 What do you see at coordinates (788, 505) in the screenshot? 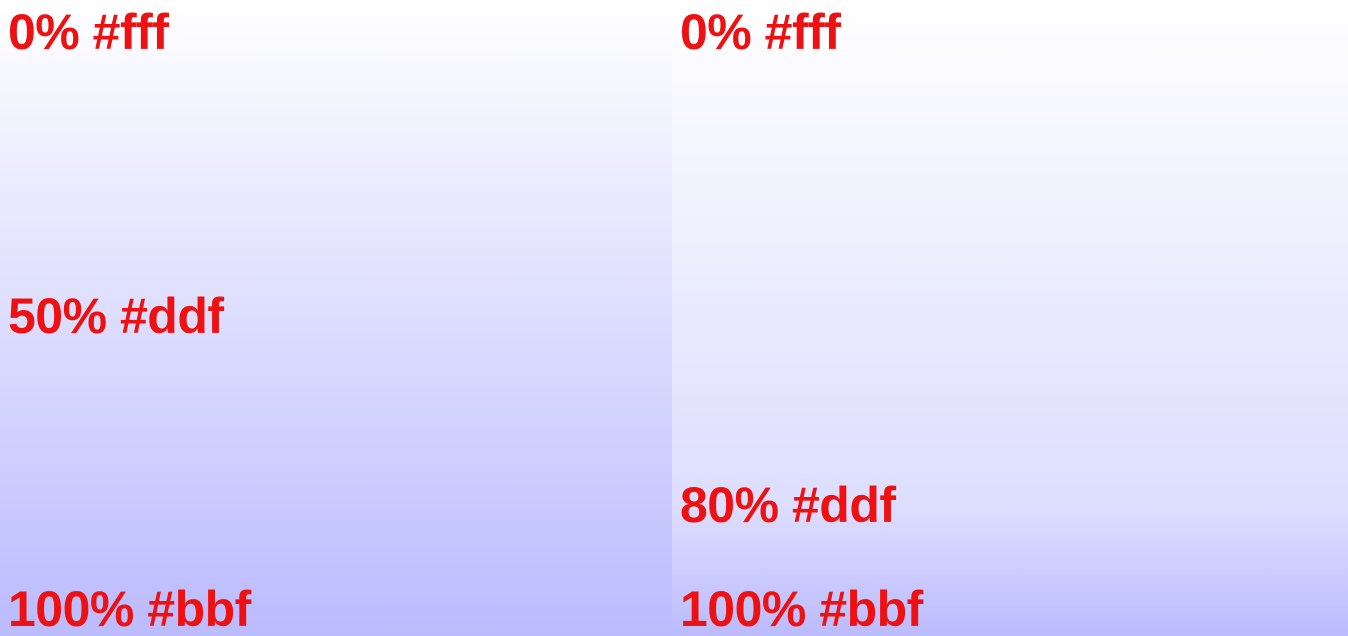
I see `stop-label-middle: 80% #ddf` at bounding box center [788, 505].